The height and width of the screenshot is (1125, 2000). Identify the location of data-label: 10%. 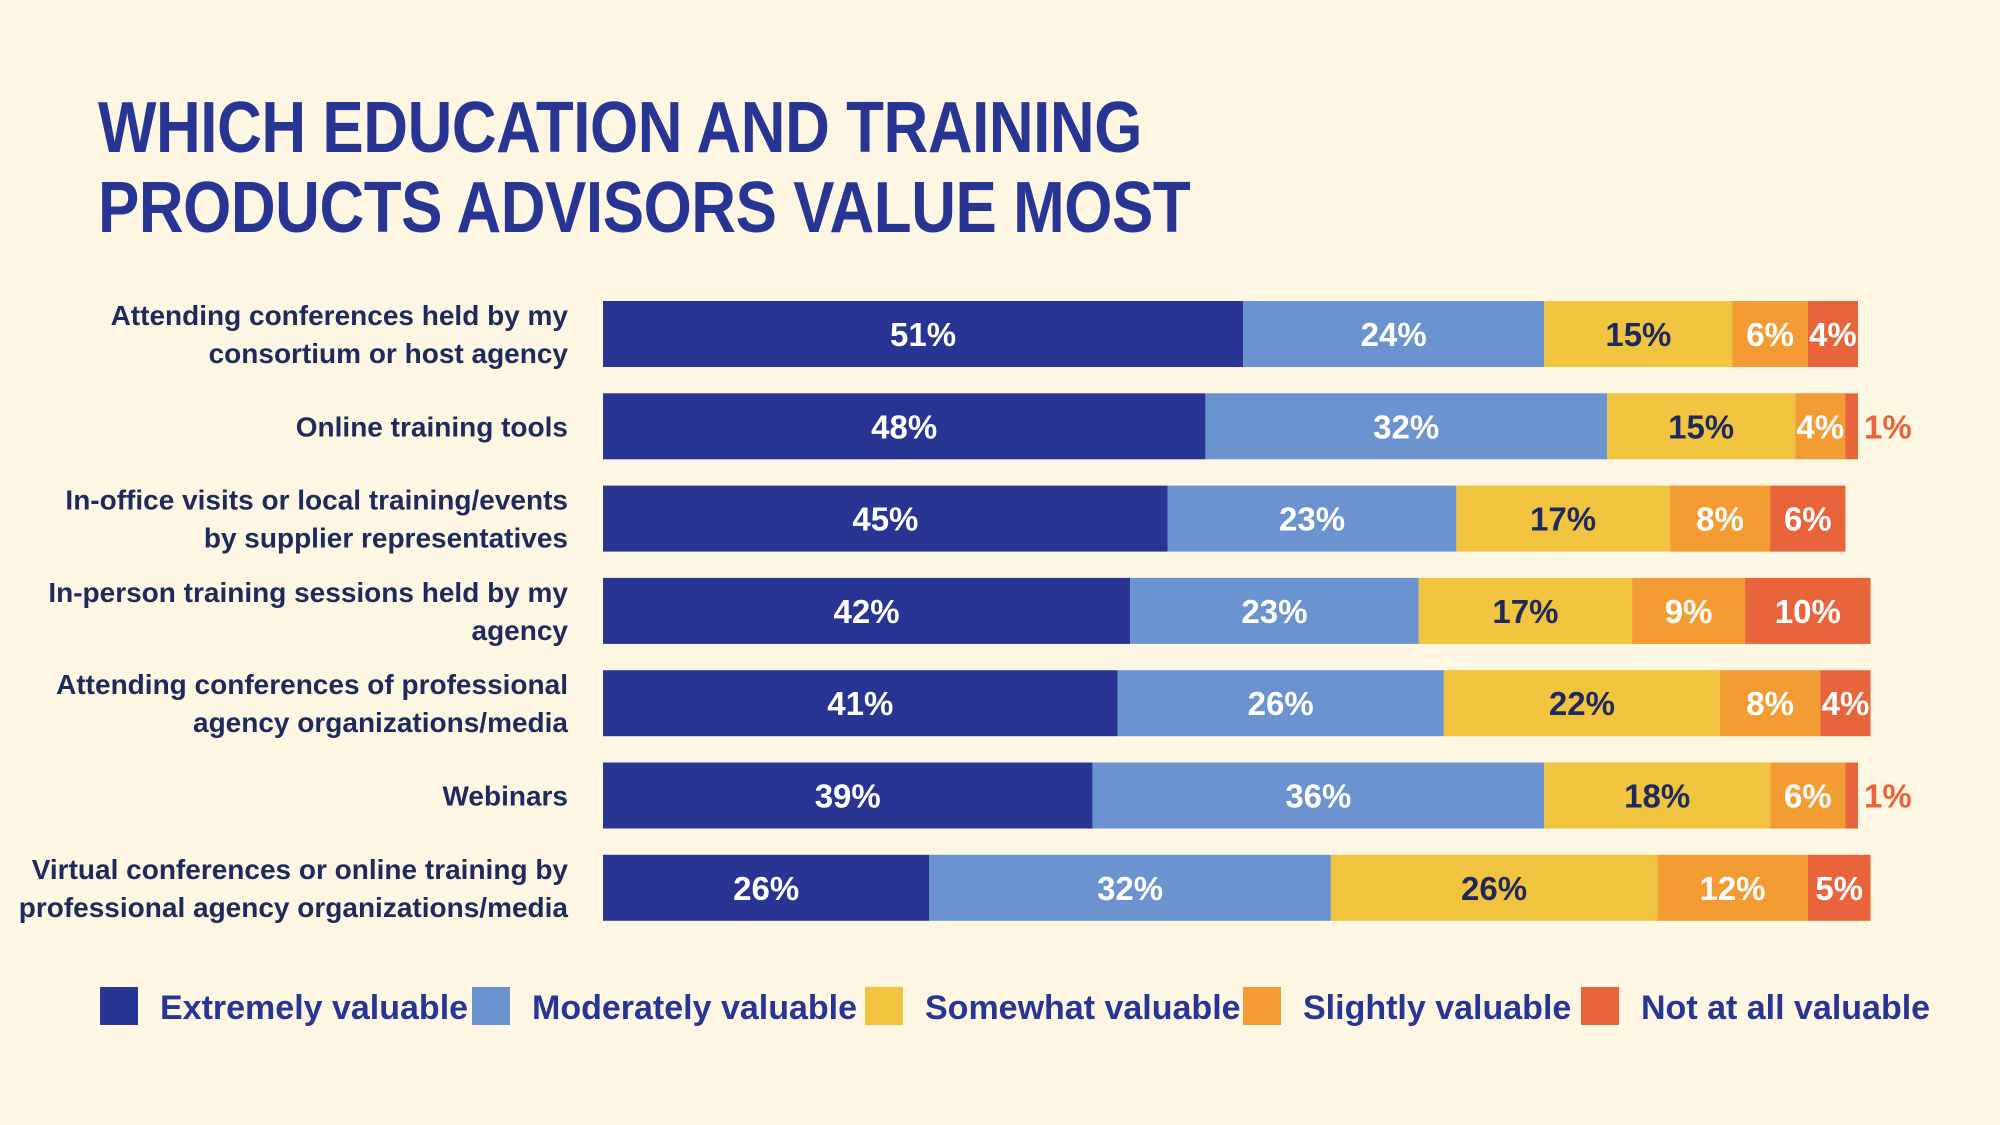
(1808, 611).